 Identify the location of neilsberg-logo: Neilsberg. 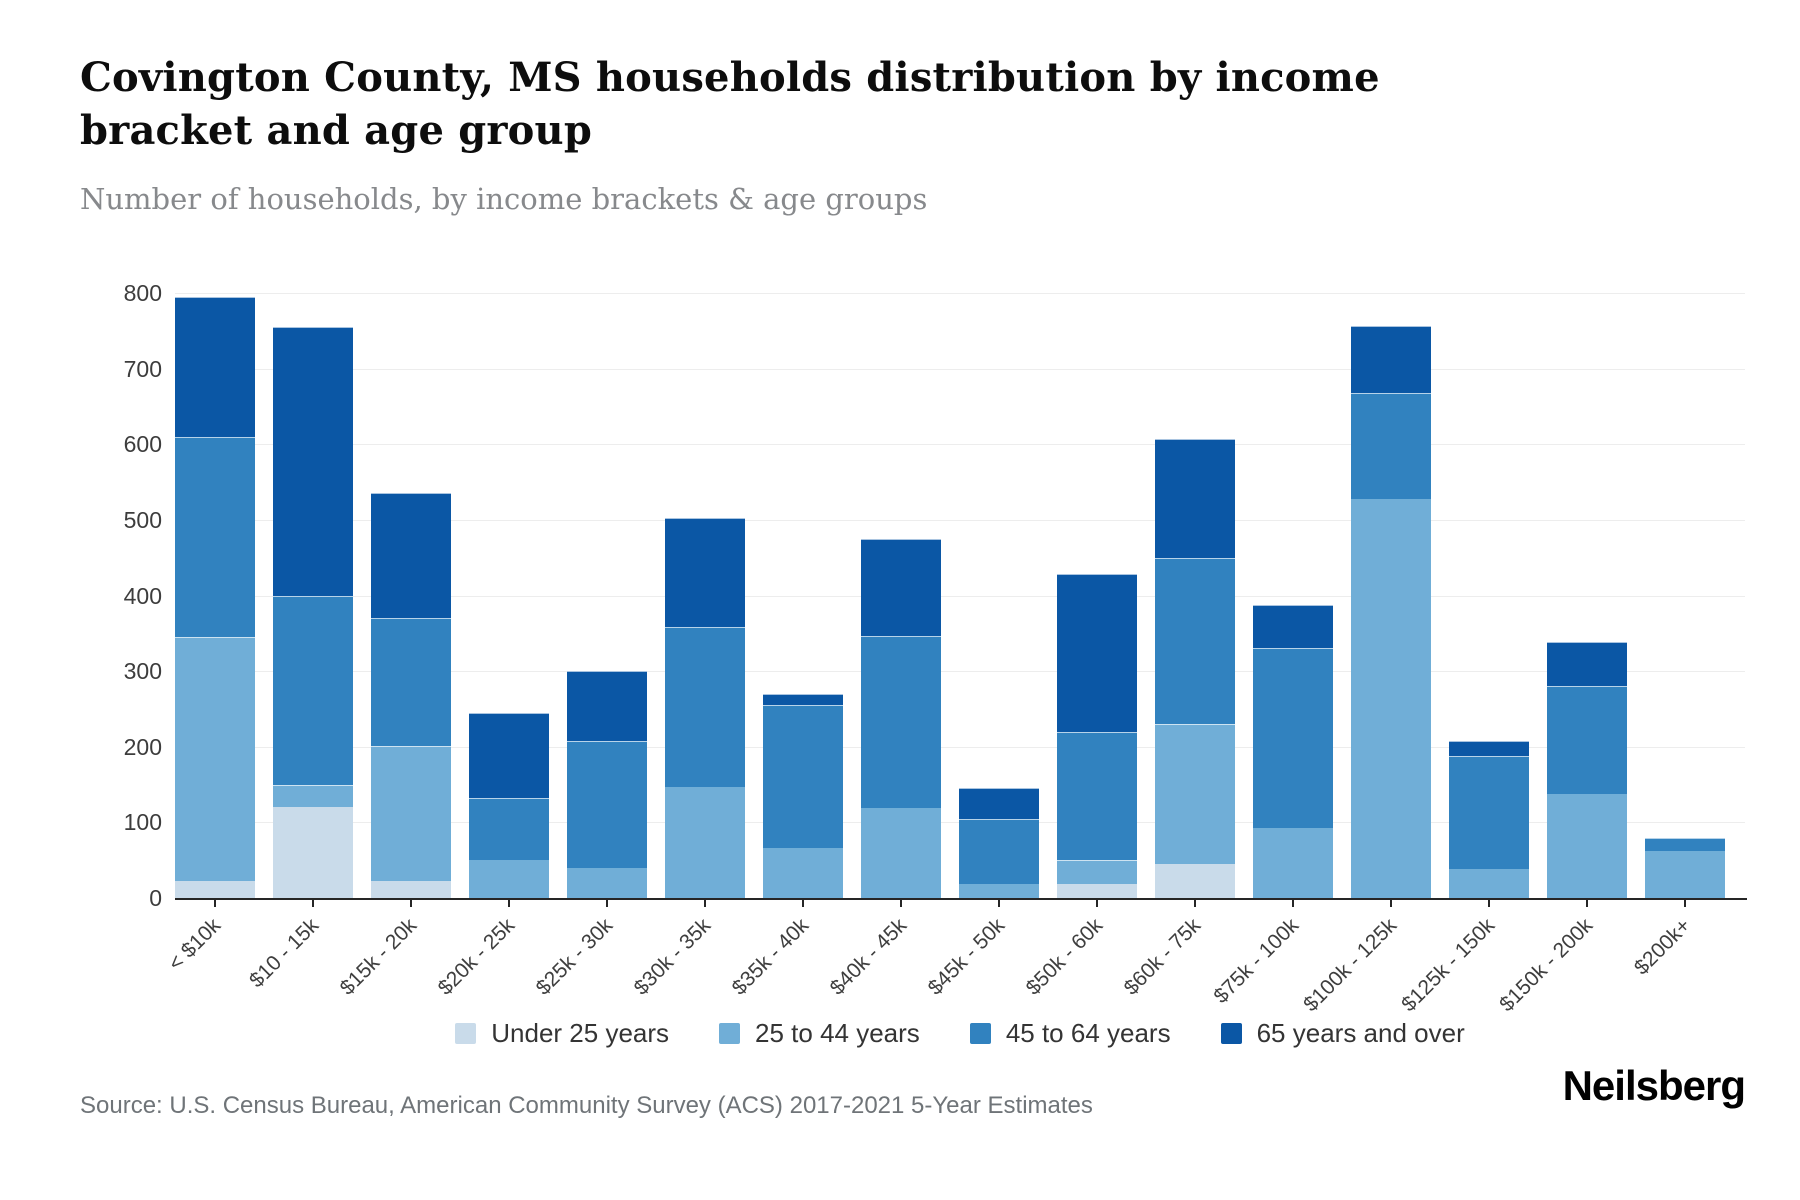
(1654, 1085).